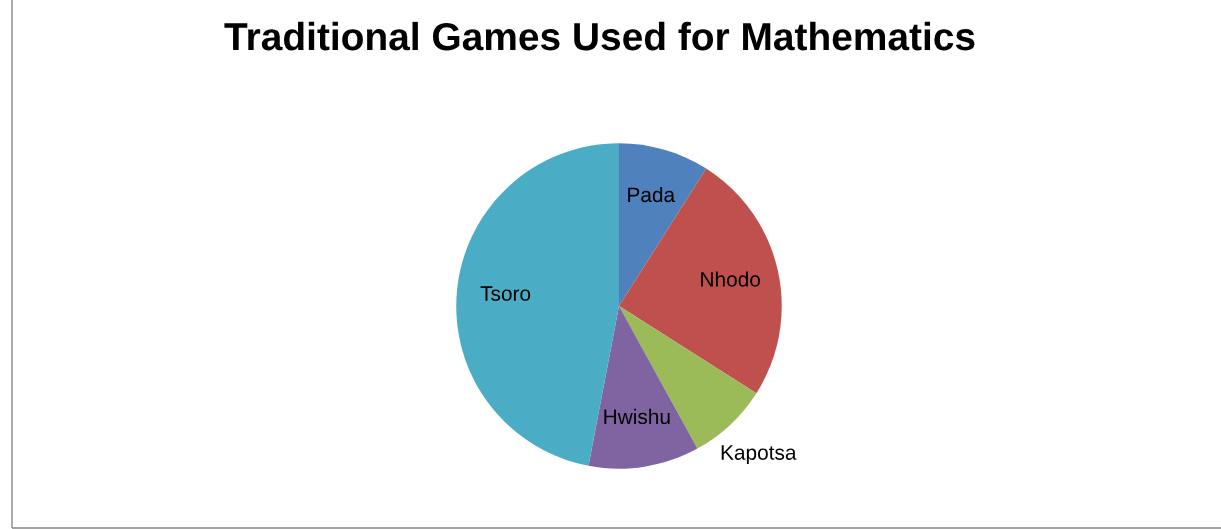 Image resolution: width=1221 pixels, height=529 pixels. I want to click on slice-label: Hwishu, so click(637, 416).